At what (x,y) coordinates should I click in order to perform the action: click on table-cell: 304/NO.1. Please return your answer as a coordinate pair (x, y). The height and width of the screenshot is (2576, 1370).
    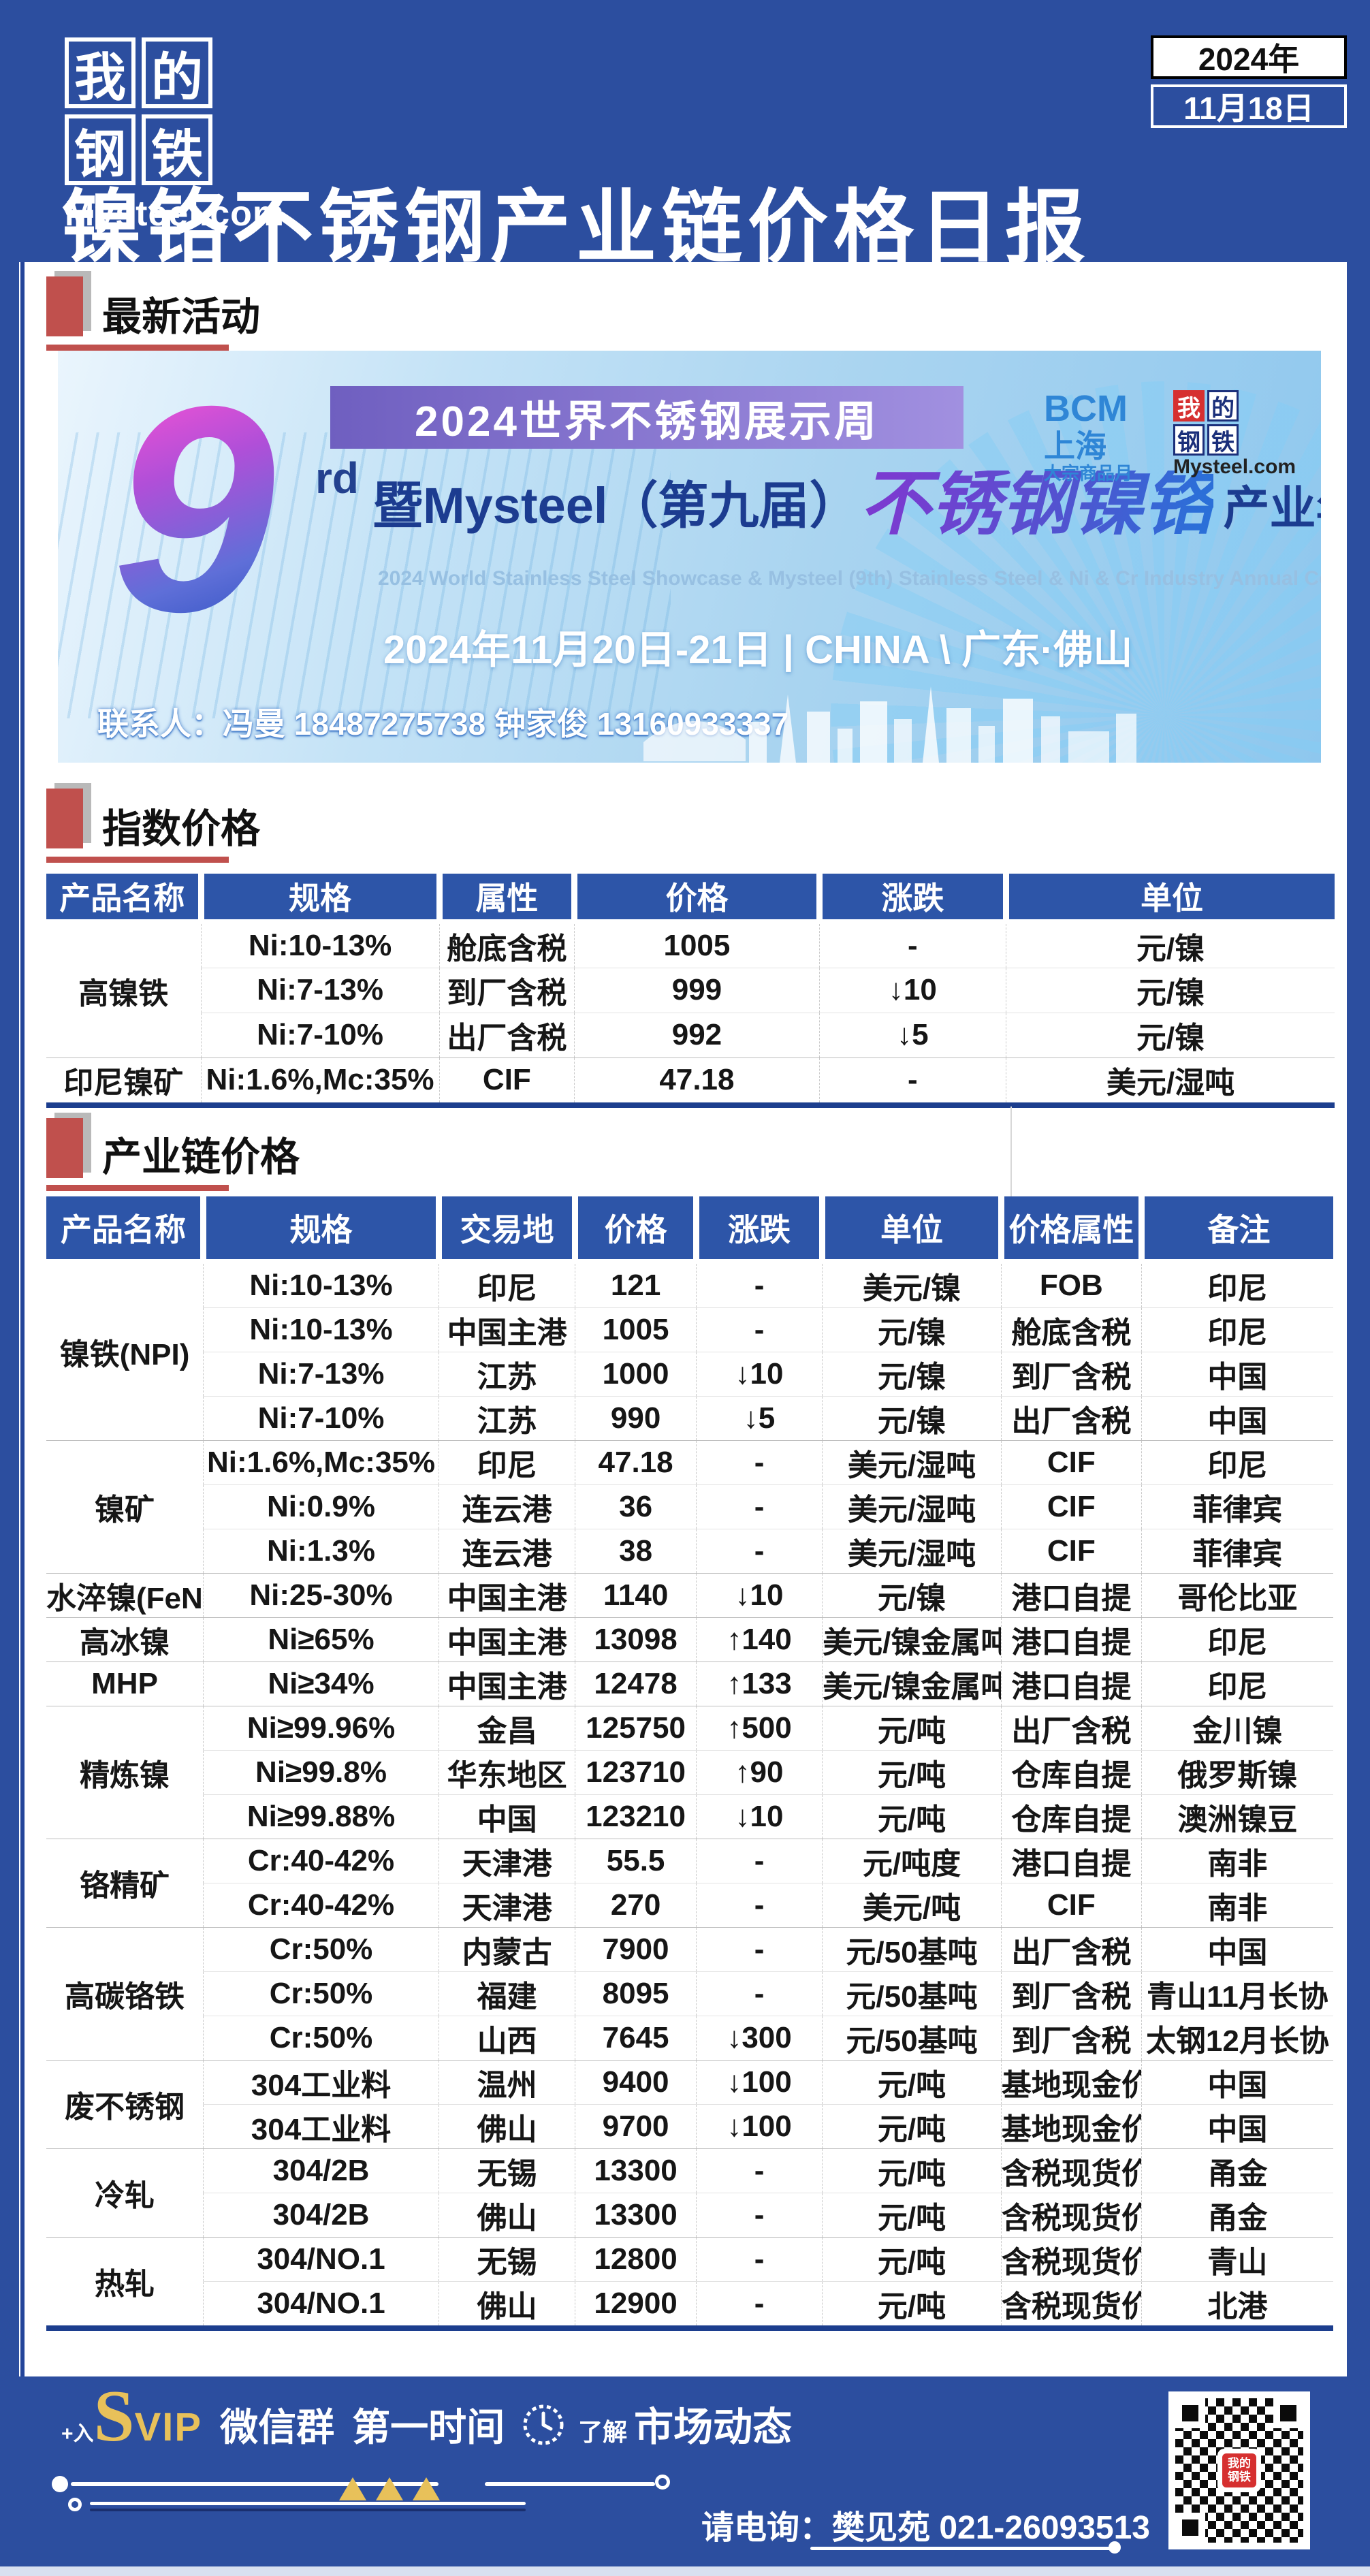
    Looking at the image, I should click on (321, 2258).